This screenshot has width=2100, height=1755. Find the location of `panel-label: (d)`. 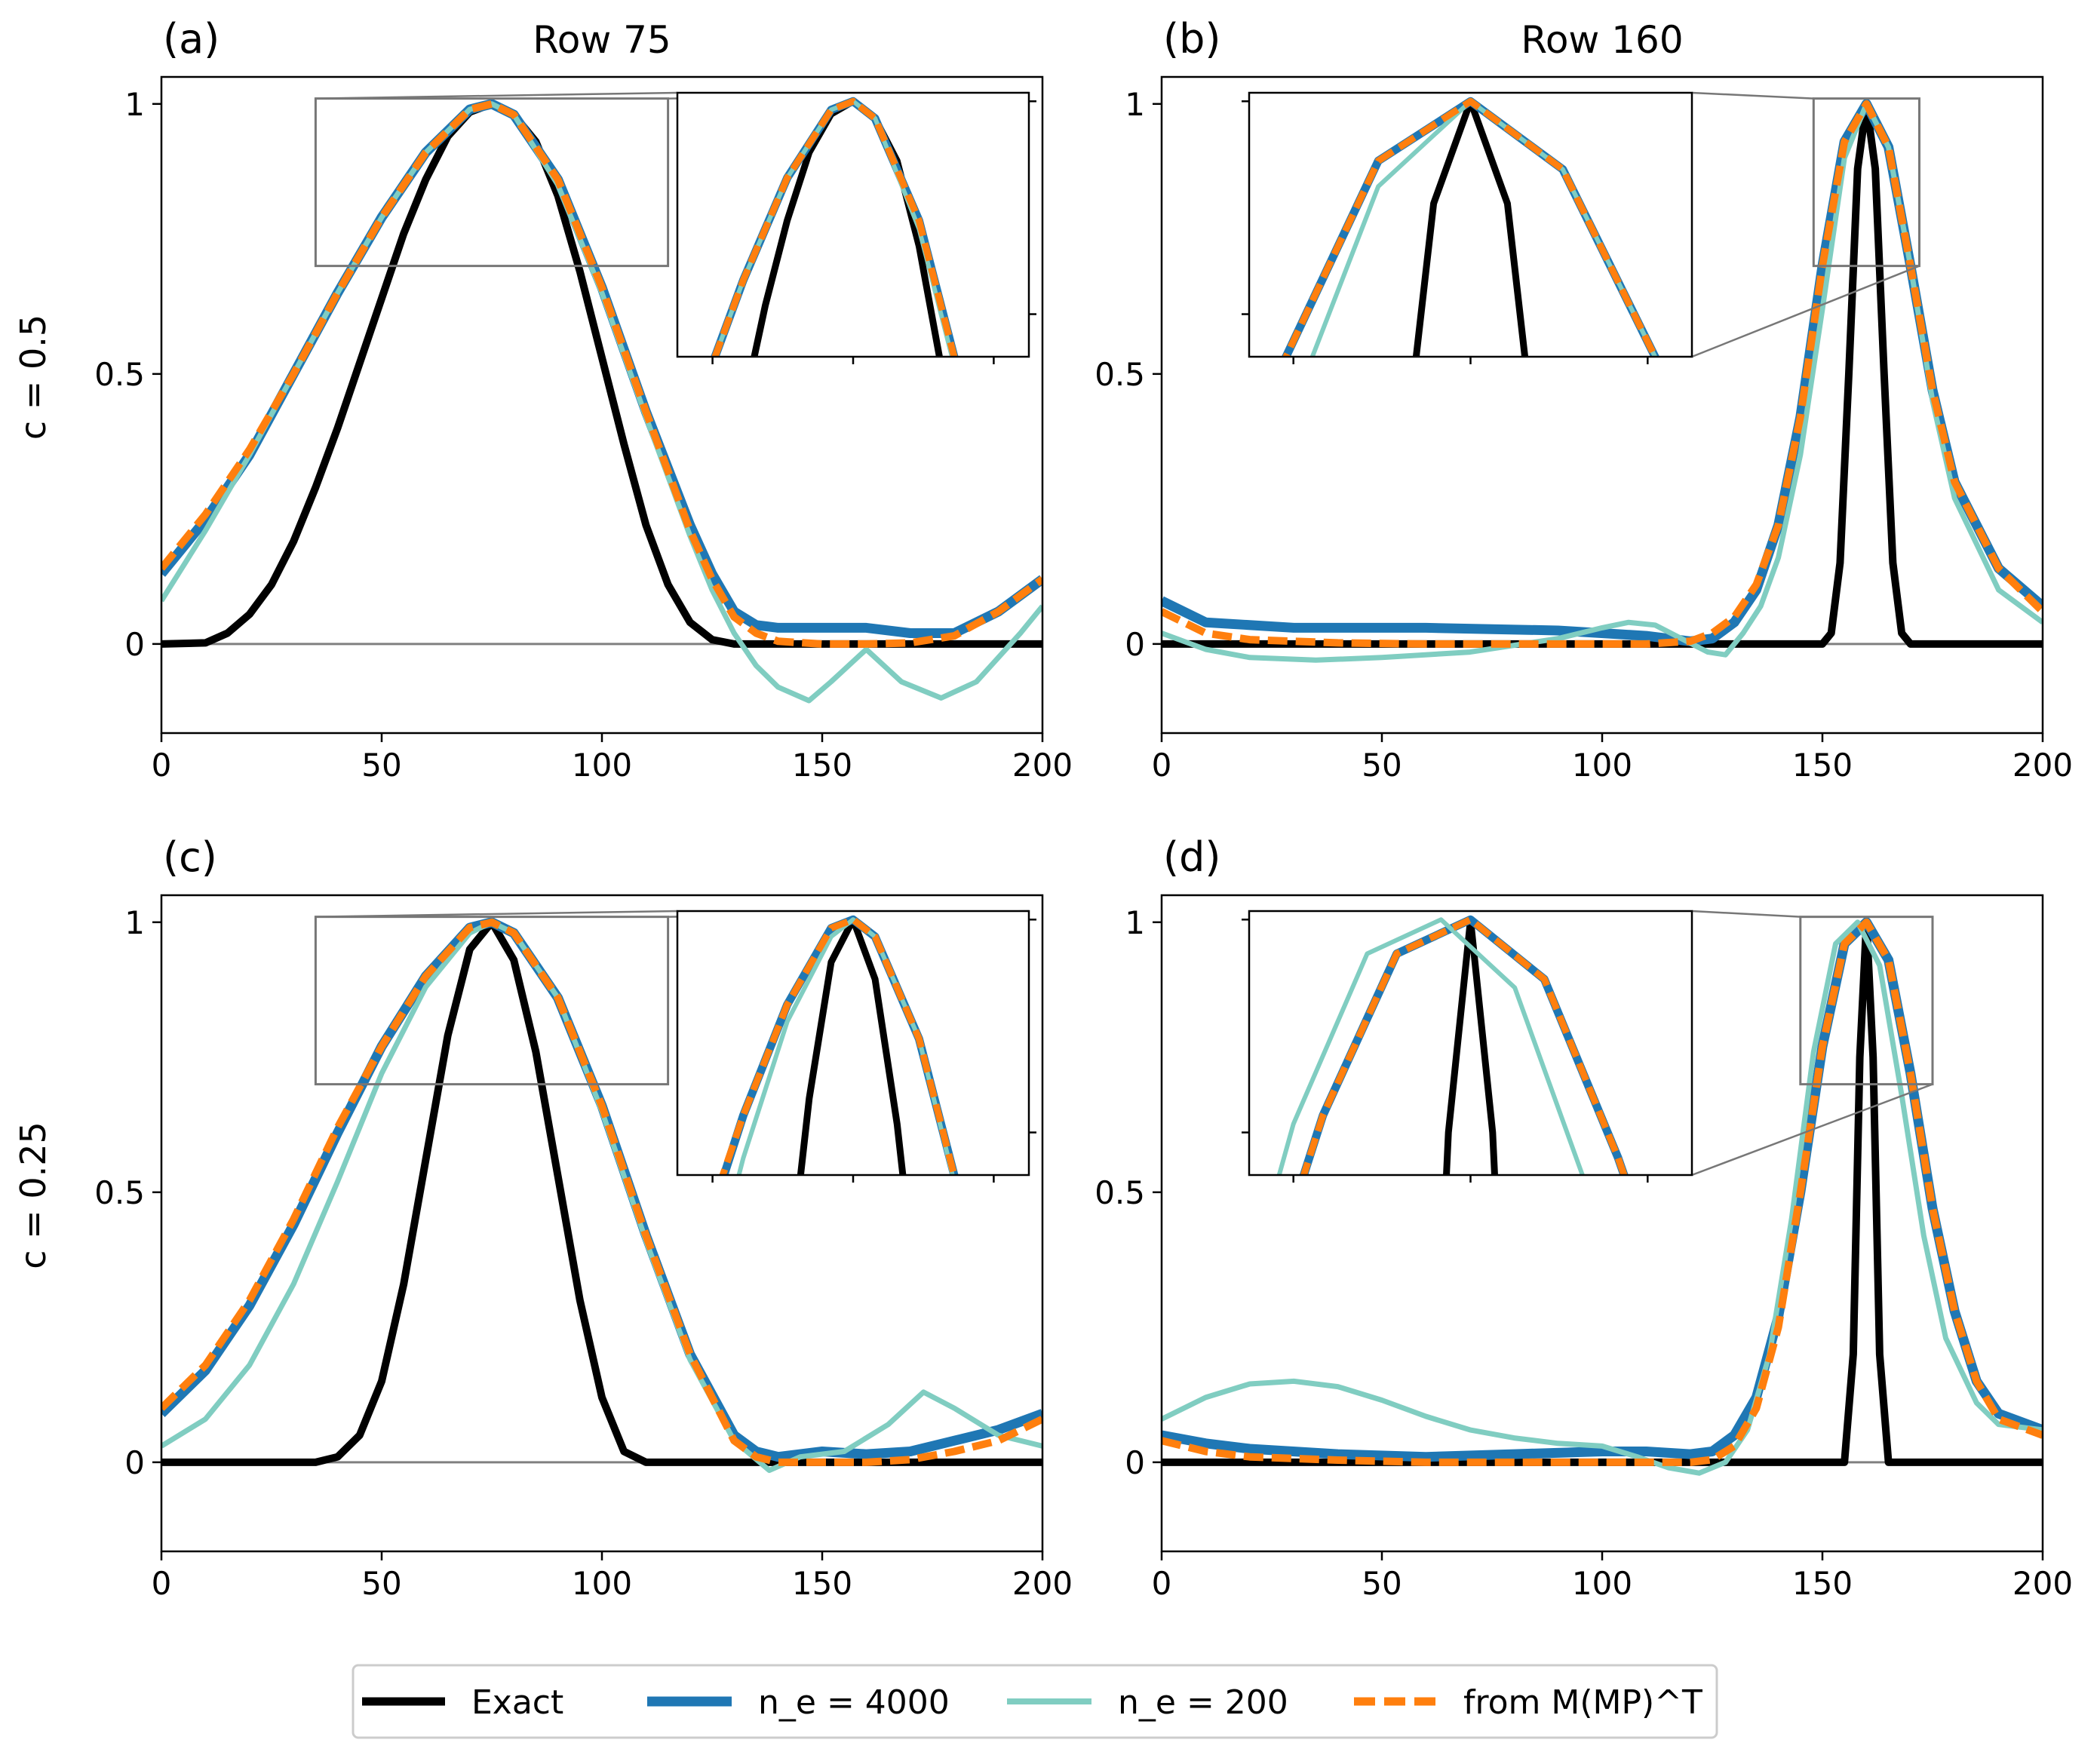

panel-label: (d) is located at coordinates (1191, 857).